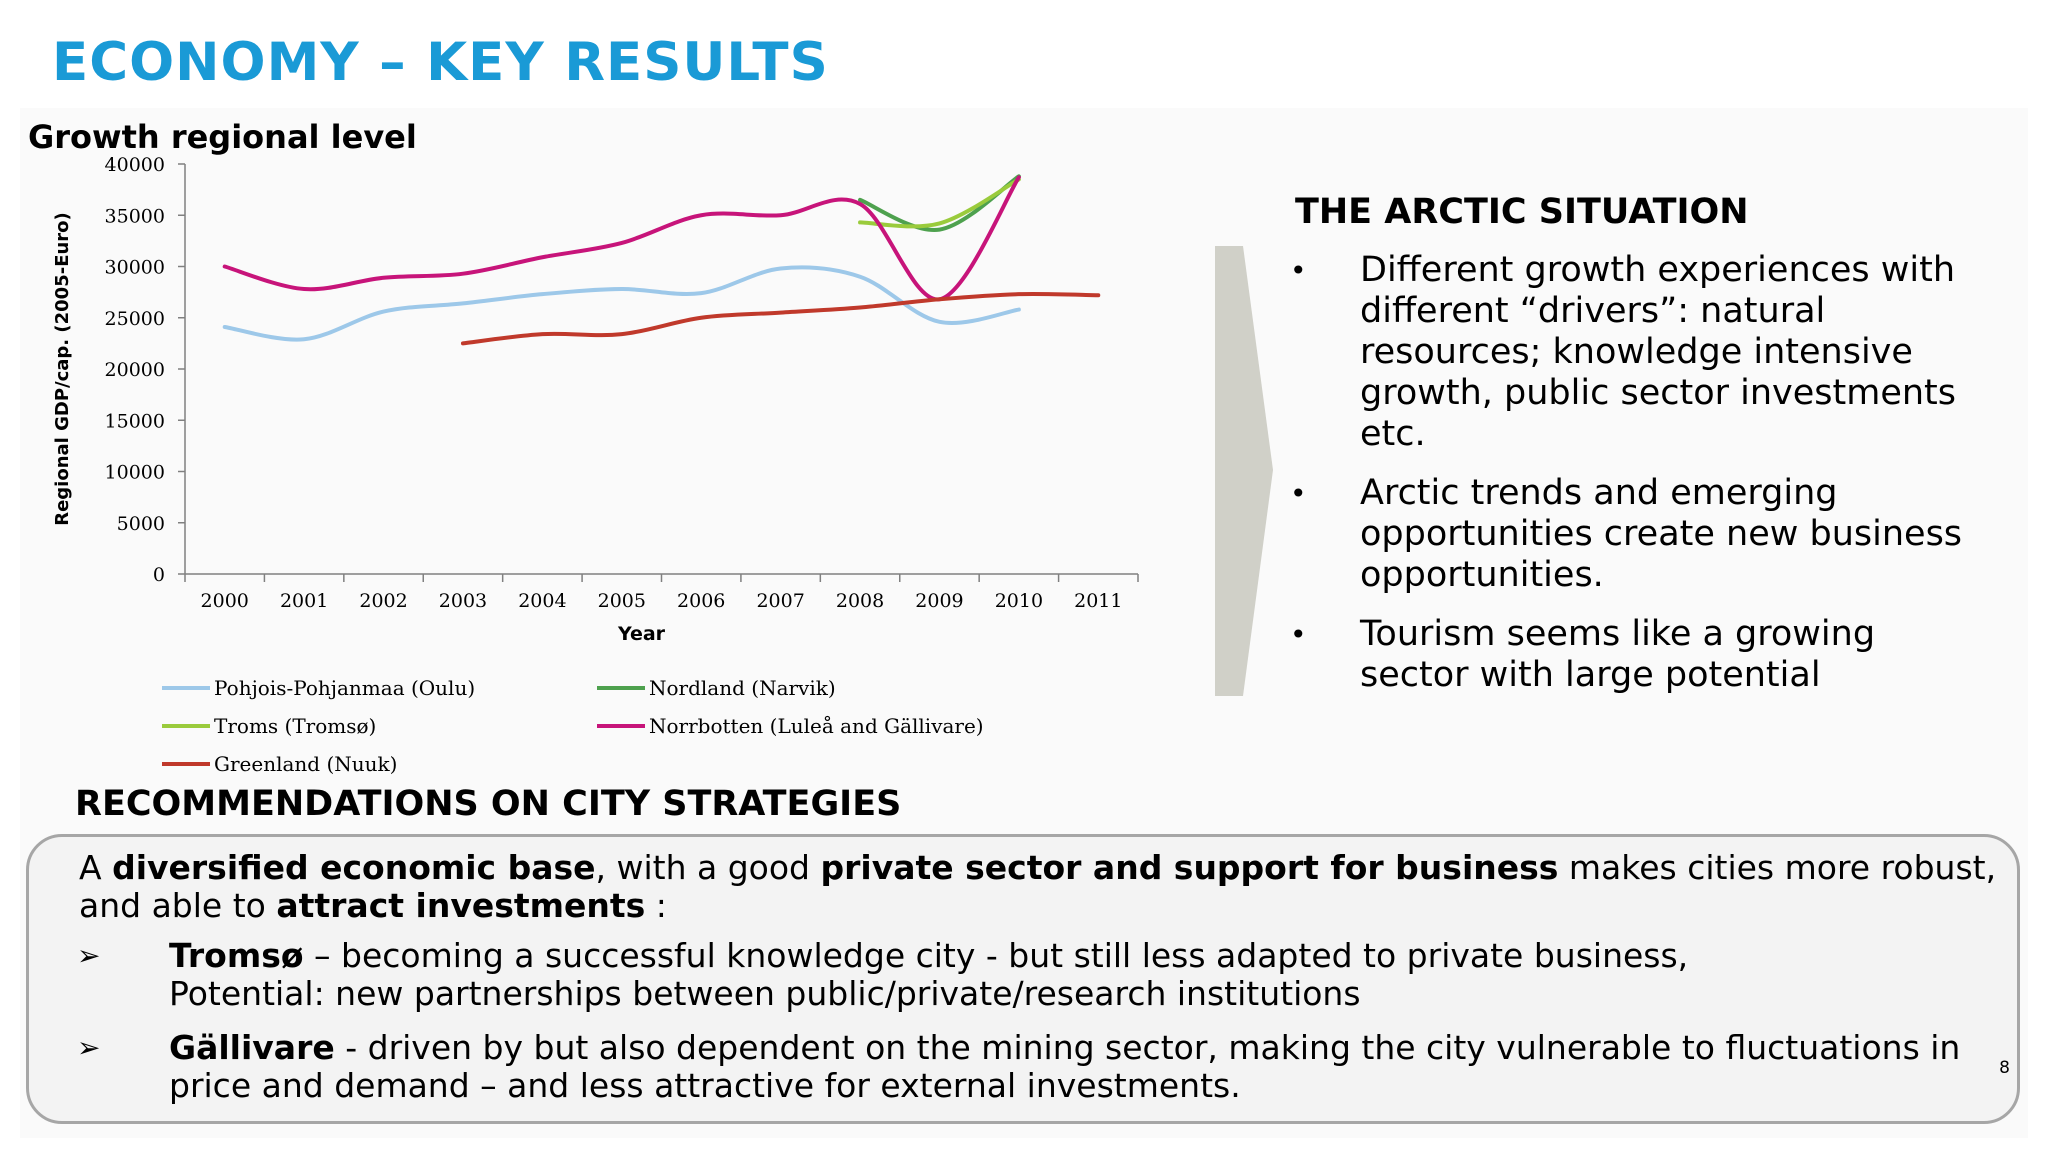 The width and height of the screenshot is (2048, 1152). I want to click on x-tick-label: 2008, so click(860, 601).